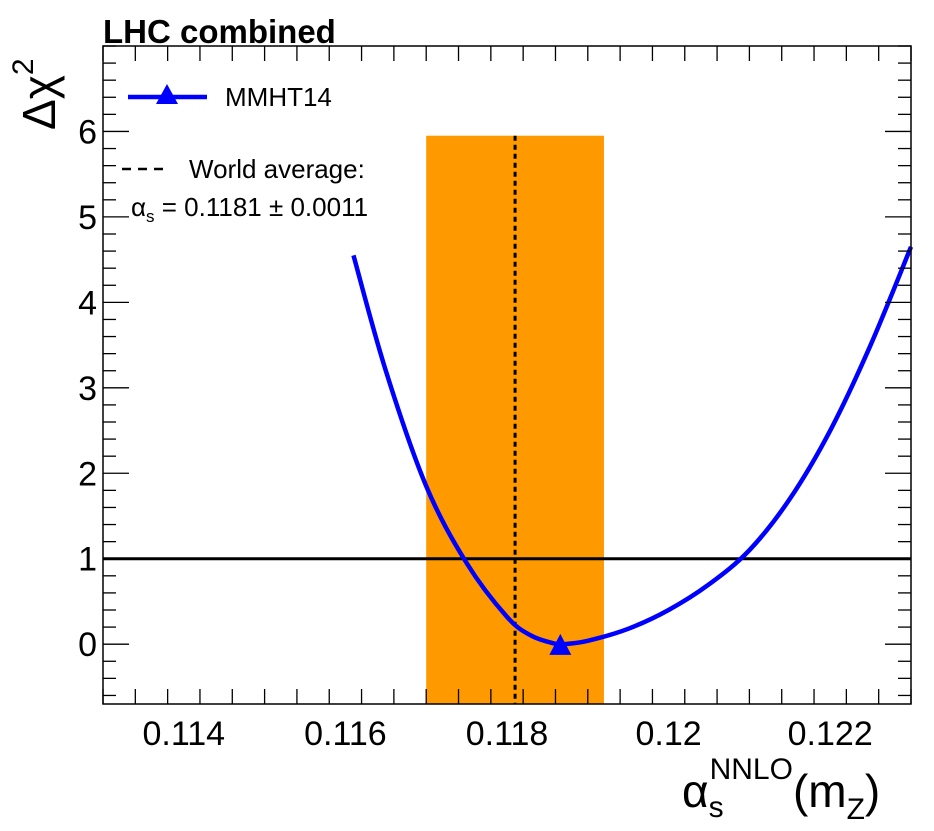  What do you see at coordinates (36, 94) in the screenshot?
I see `y-axis-title: Δχ2` at bounding box center [36, 94].